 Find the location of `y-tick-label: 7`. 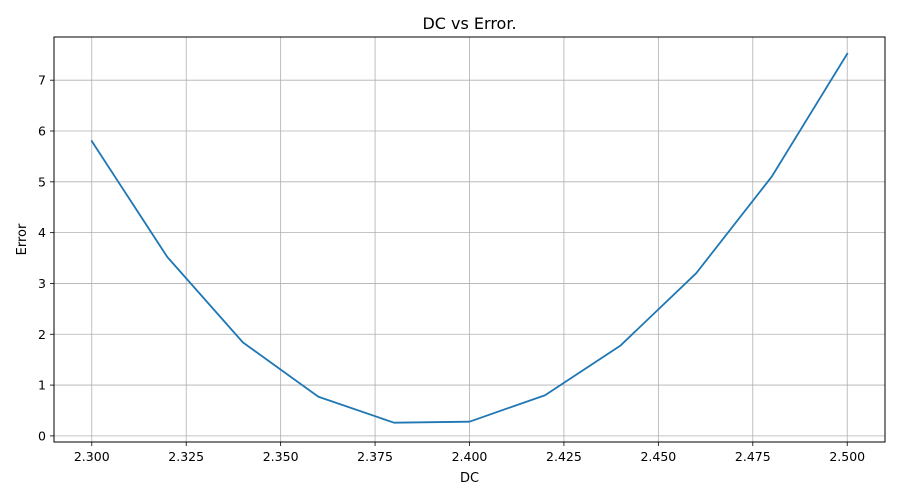

y-tick-label: 7 is located at coordinates (42, 80).